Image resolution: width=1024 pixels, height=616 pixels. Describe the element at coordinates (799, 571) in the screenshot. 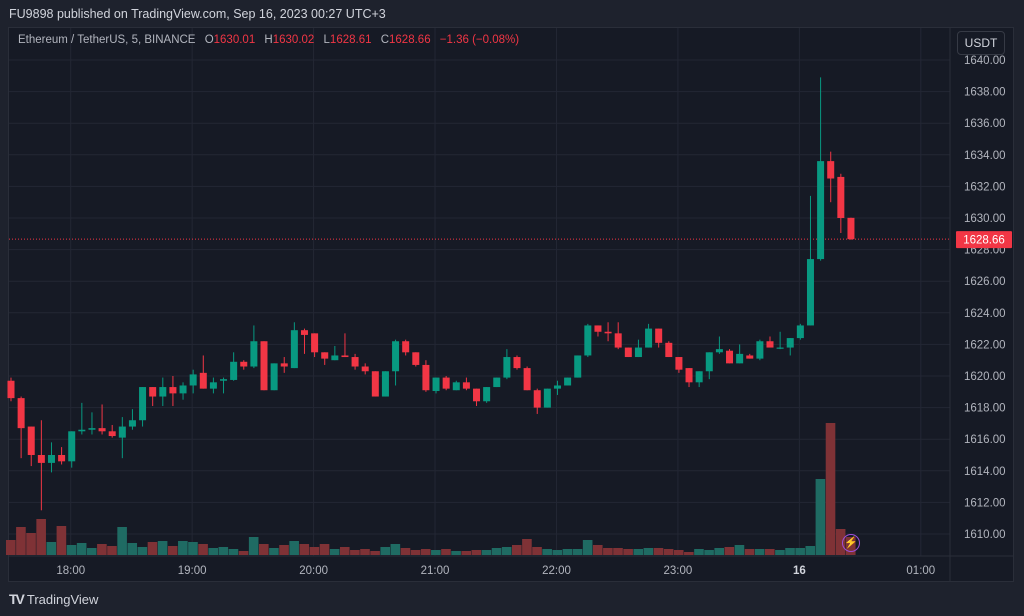

I see `time-tick-label: 16` at that location.